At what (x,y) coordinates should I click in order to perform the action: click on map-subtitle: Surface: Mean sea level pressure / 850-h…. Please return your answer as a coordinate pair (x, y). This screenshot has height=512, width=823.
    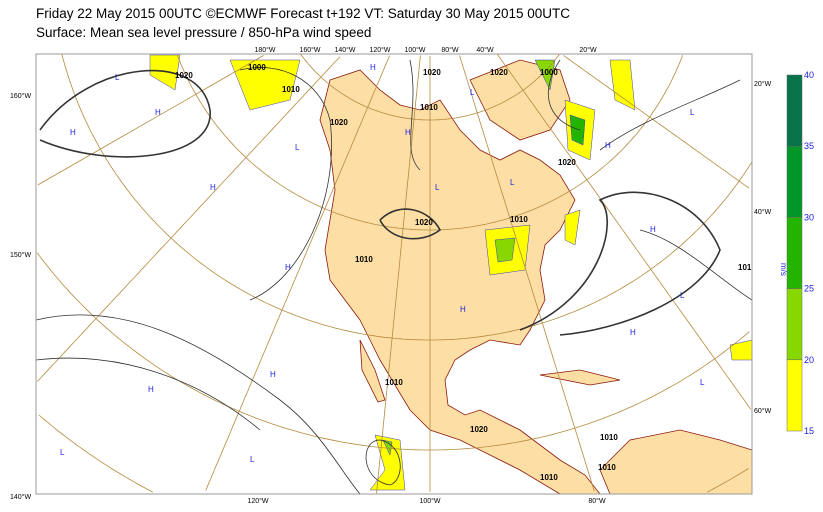
    Looking at the image, I should click on (204, 32).